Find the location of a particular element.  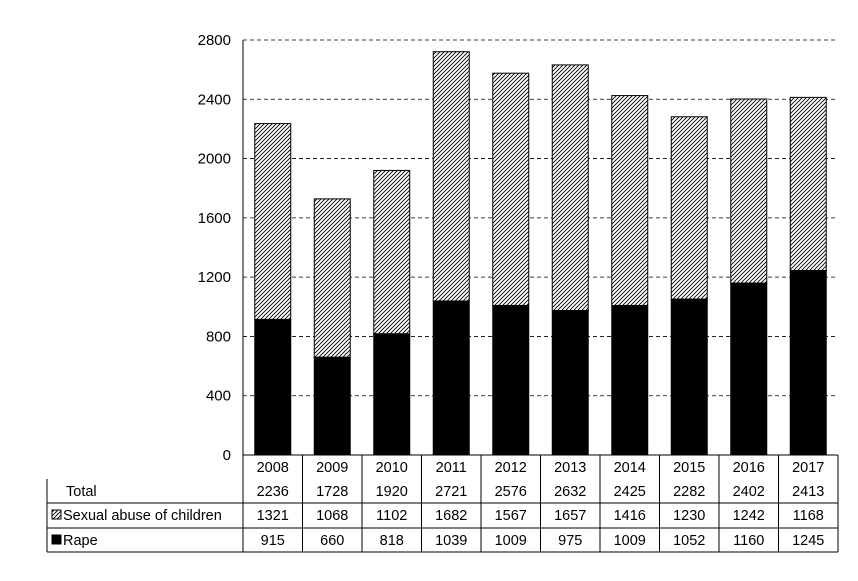

legend-label-sexual-abuse-of-children: Sexual abuse of children is located at coordinates (142, 516).